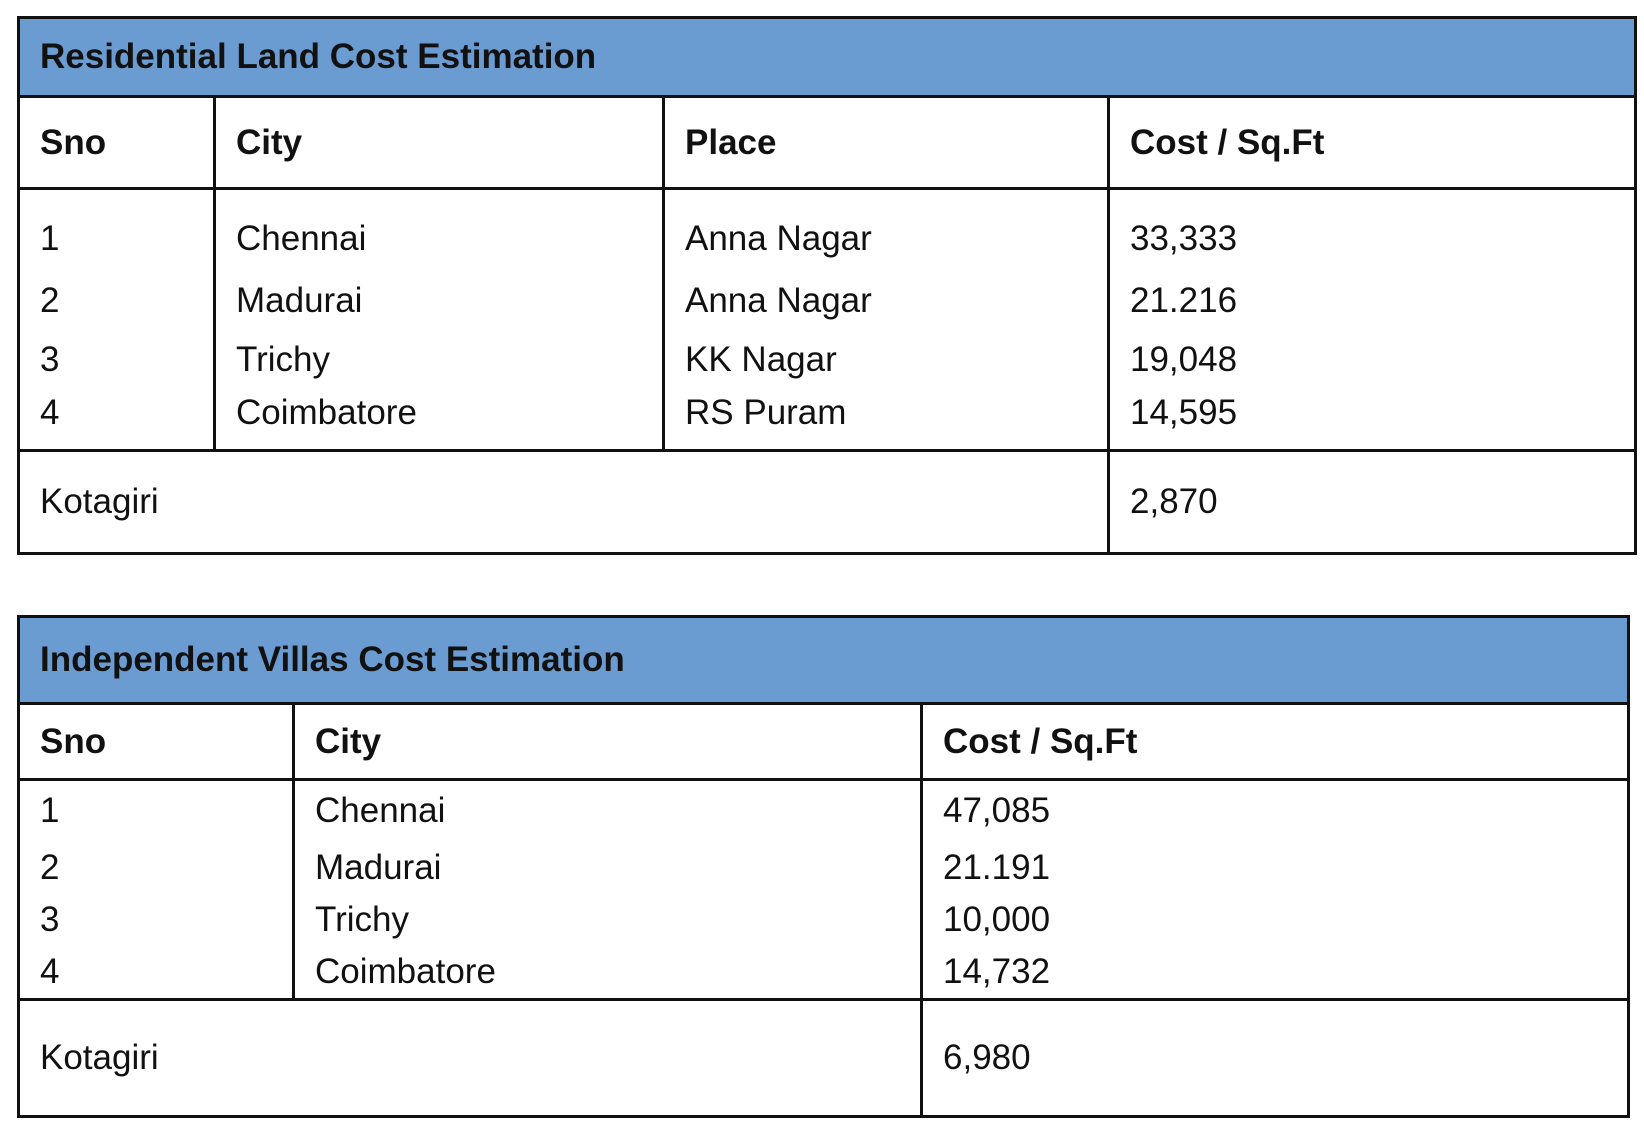 The height and width of the screenshot is (1140, 1644). Describe the element at coordinates (1372, 360) in the screenshot. I see `cell-cost: 19,048` at that location.